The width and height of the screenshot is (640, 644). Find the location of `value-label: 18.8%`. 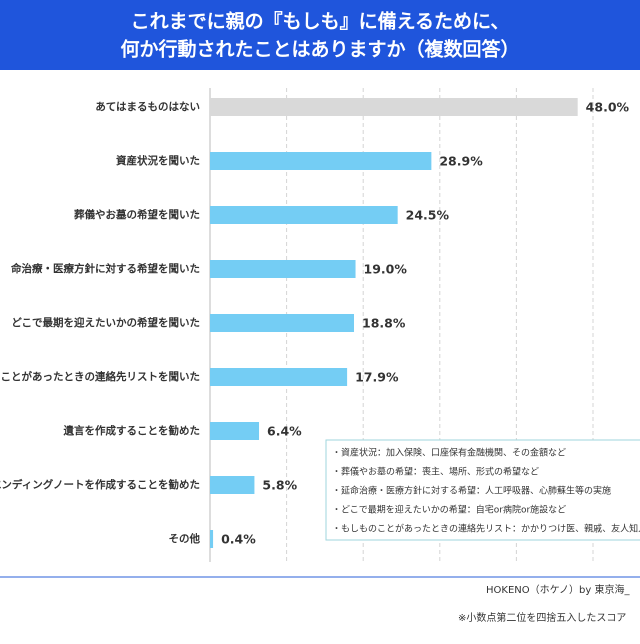

value-label: 18.8% is located at coordinates (384, 323).